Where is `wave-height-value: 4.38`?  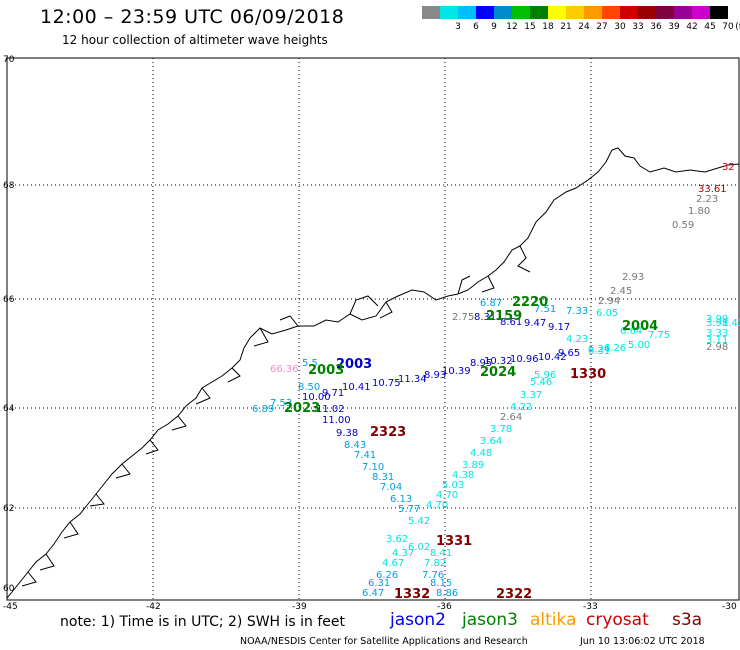
wave-height-value: 4.38 is located at coordinates (463, 475).